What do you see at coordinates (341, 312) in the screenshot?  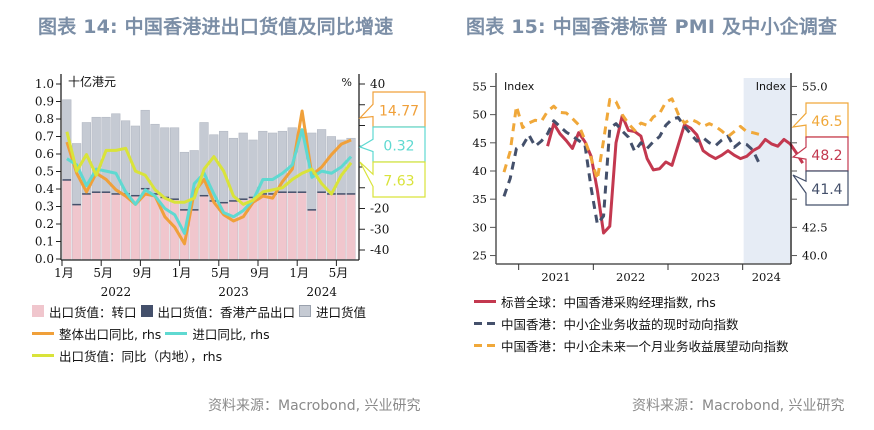 I see `legend-label: 进口货值` at bounding box center [341, 312].